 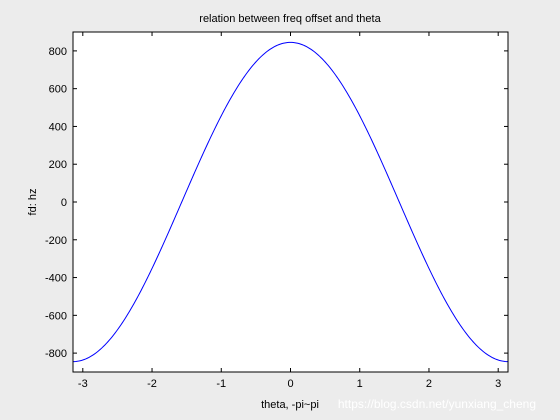 What do you see at coordinates (56, 279) in the screenshot?
I see `y-tick-label: -400` at bounding box center [56, 279].